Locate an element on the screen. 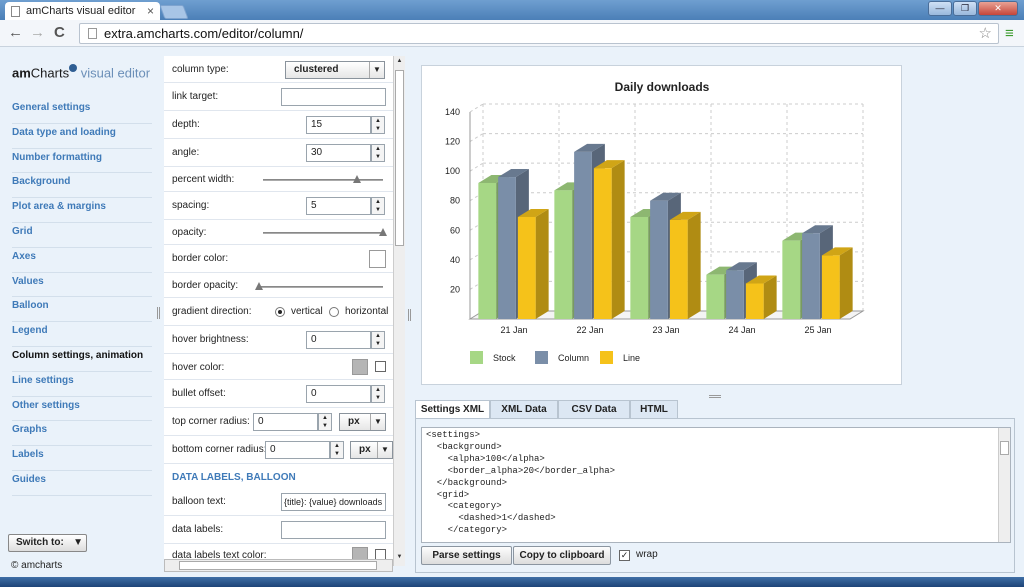 The height and width of the screenshot is (587, 1024). sidebar-item: Guides is located at coordinates (82, 483).